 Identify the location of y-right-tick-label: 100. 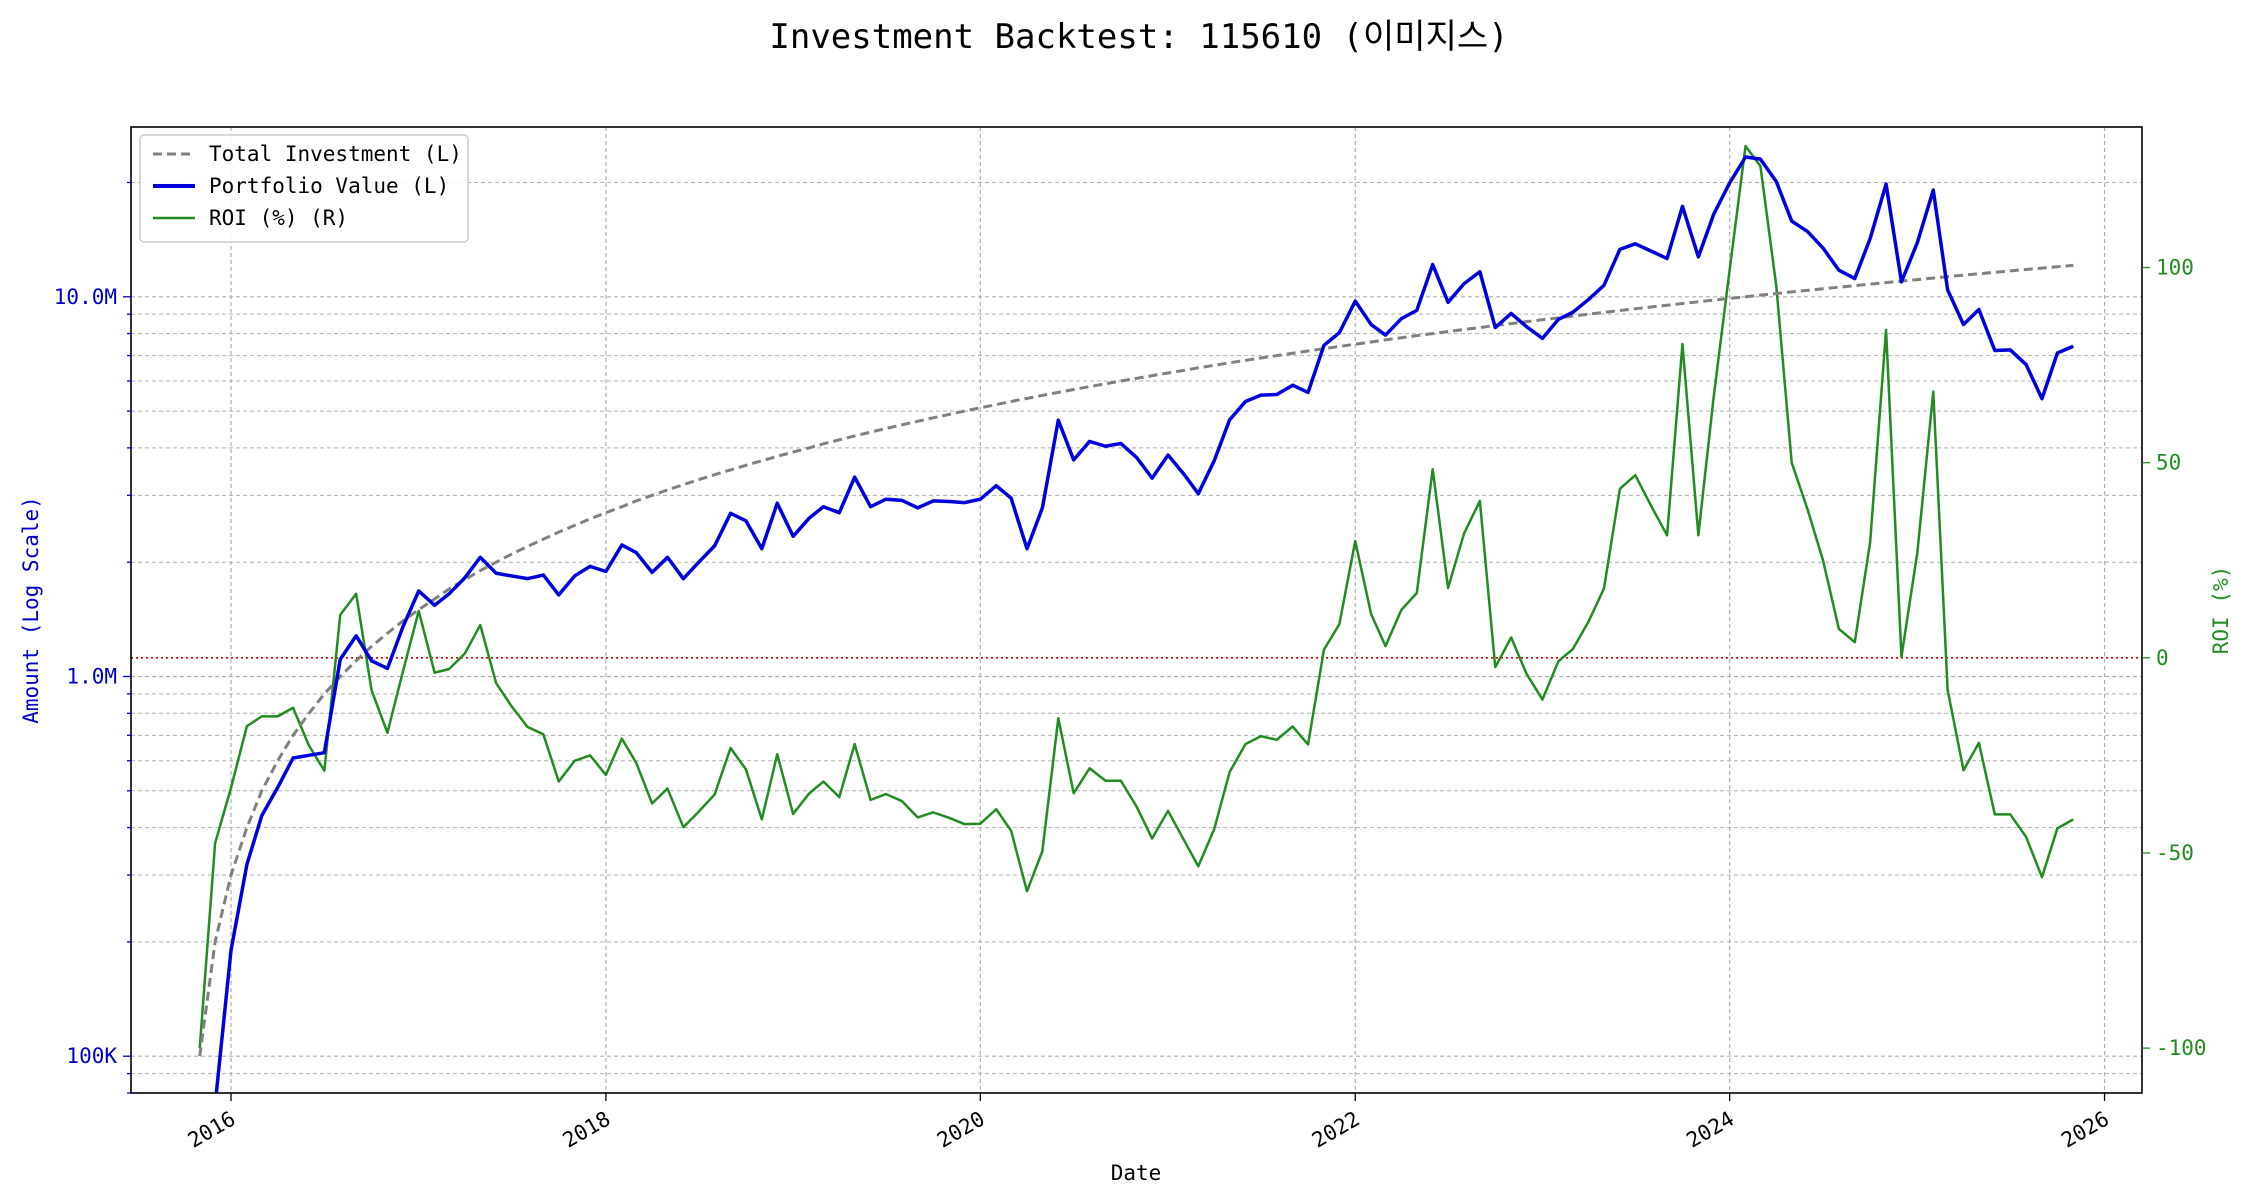
(2175, 268).